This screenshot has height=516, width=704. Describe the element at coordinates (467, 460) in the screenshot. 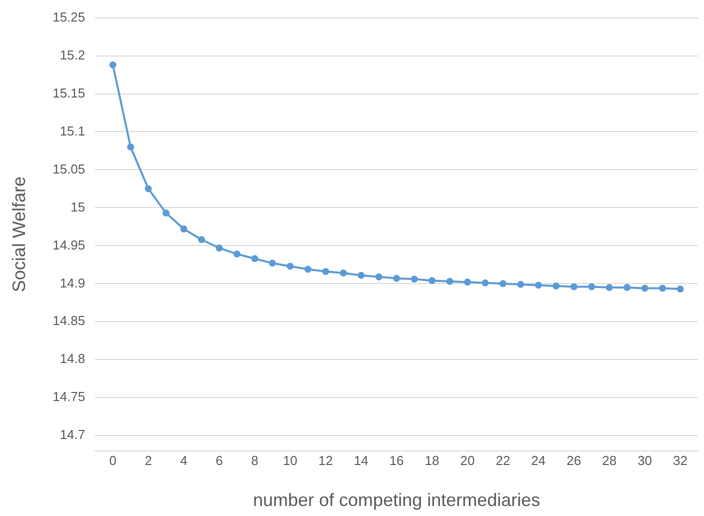

I see `x-tick-label: 20` at that location.